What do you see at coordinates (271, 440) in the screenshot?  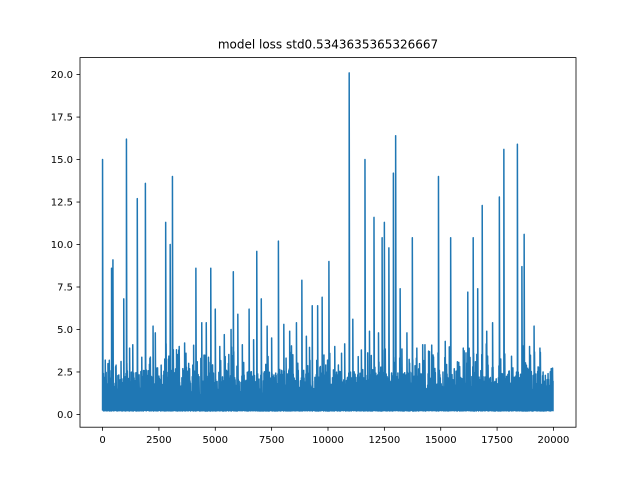 I see `x-tick-label: 7500` at bounding box center [271, 440].